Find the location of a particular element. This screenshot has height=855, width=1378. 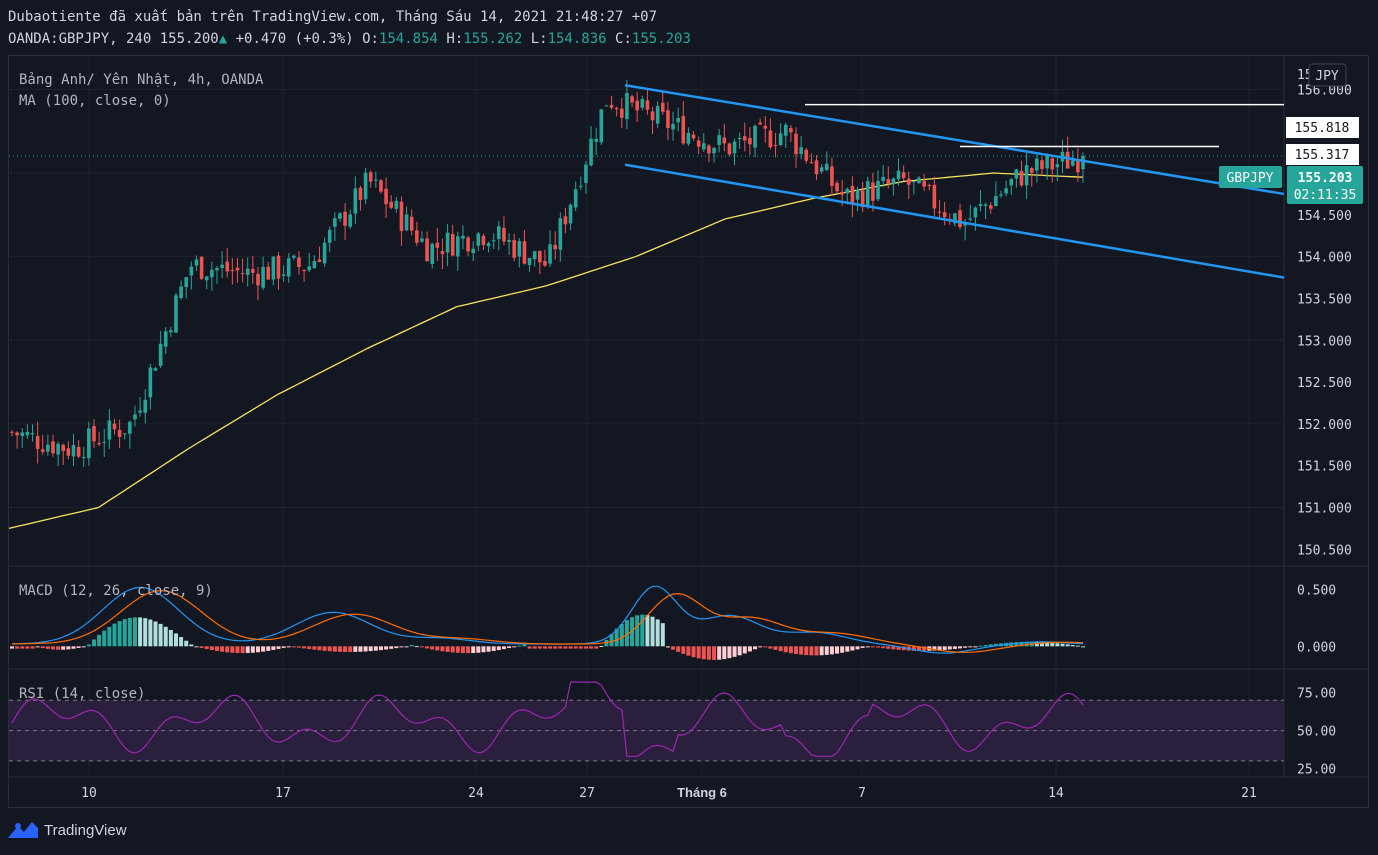

price-tick-1: 151.000 is located at coordinates (1324, 508).